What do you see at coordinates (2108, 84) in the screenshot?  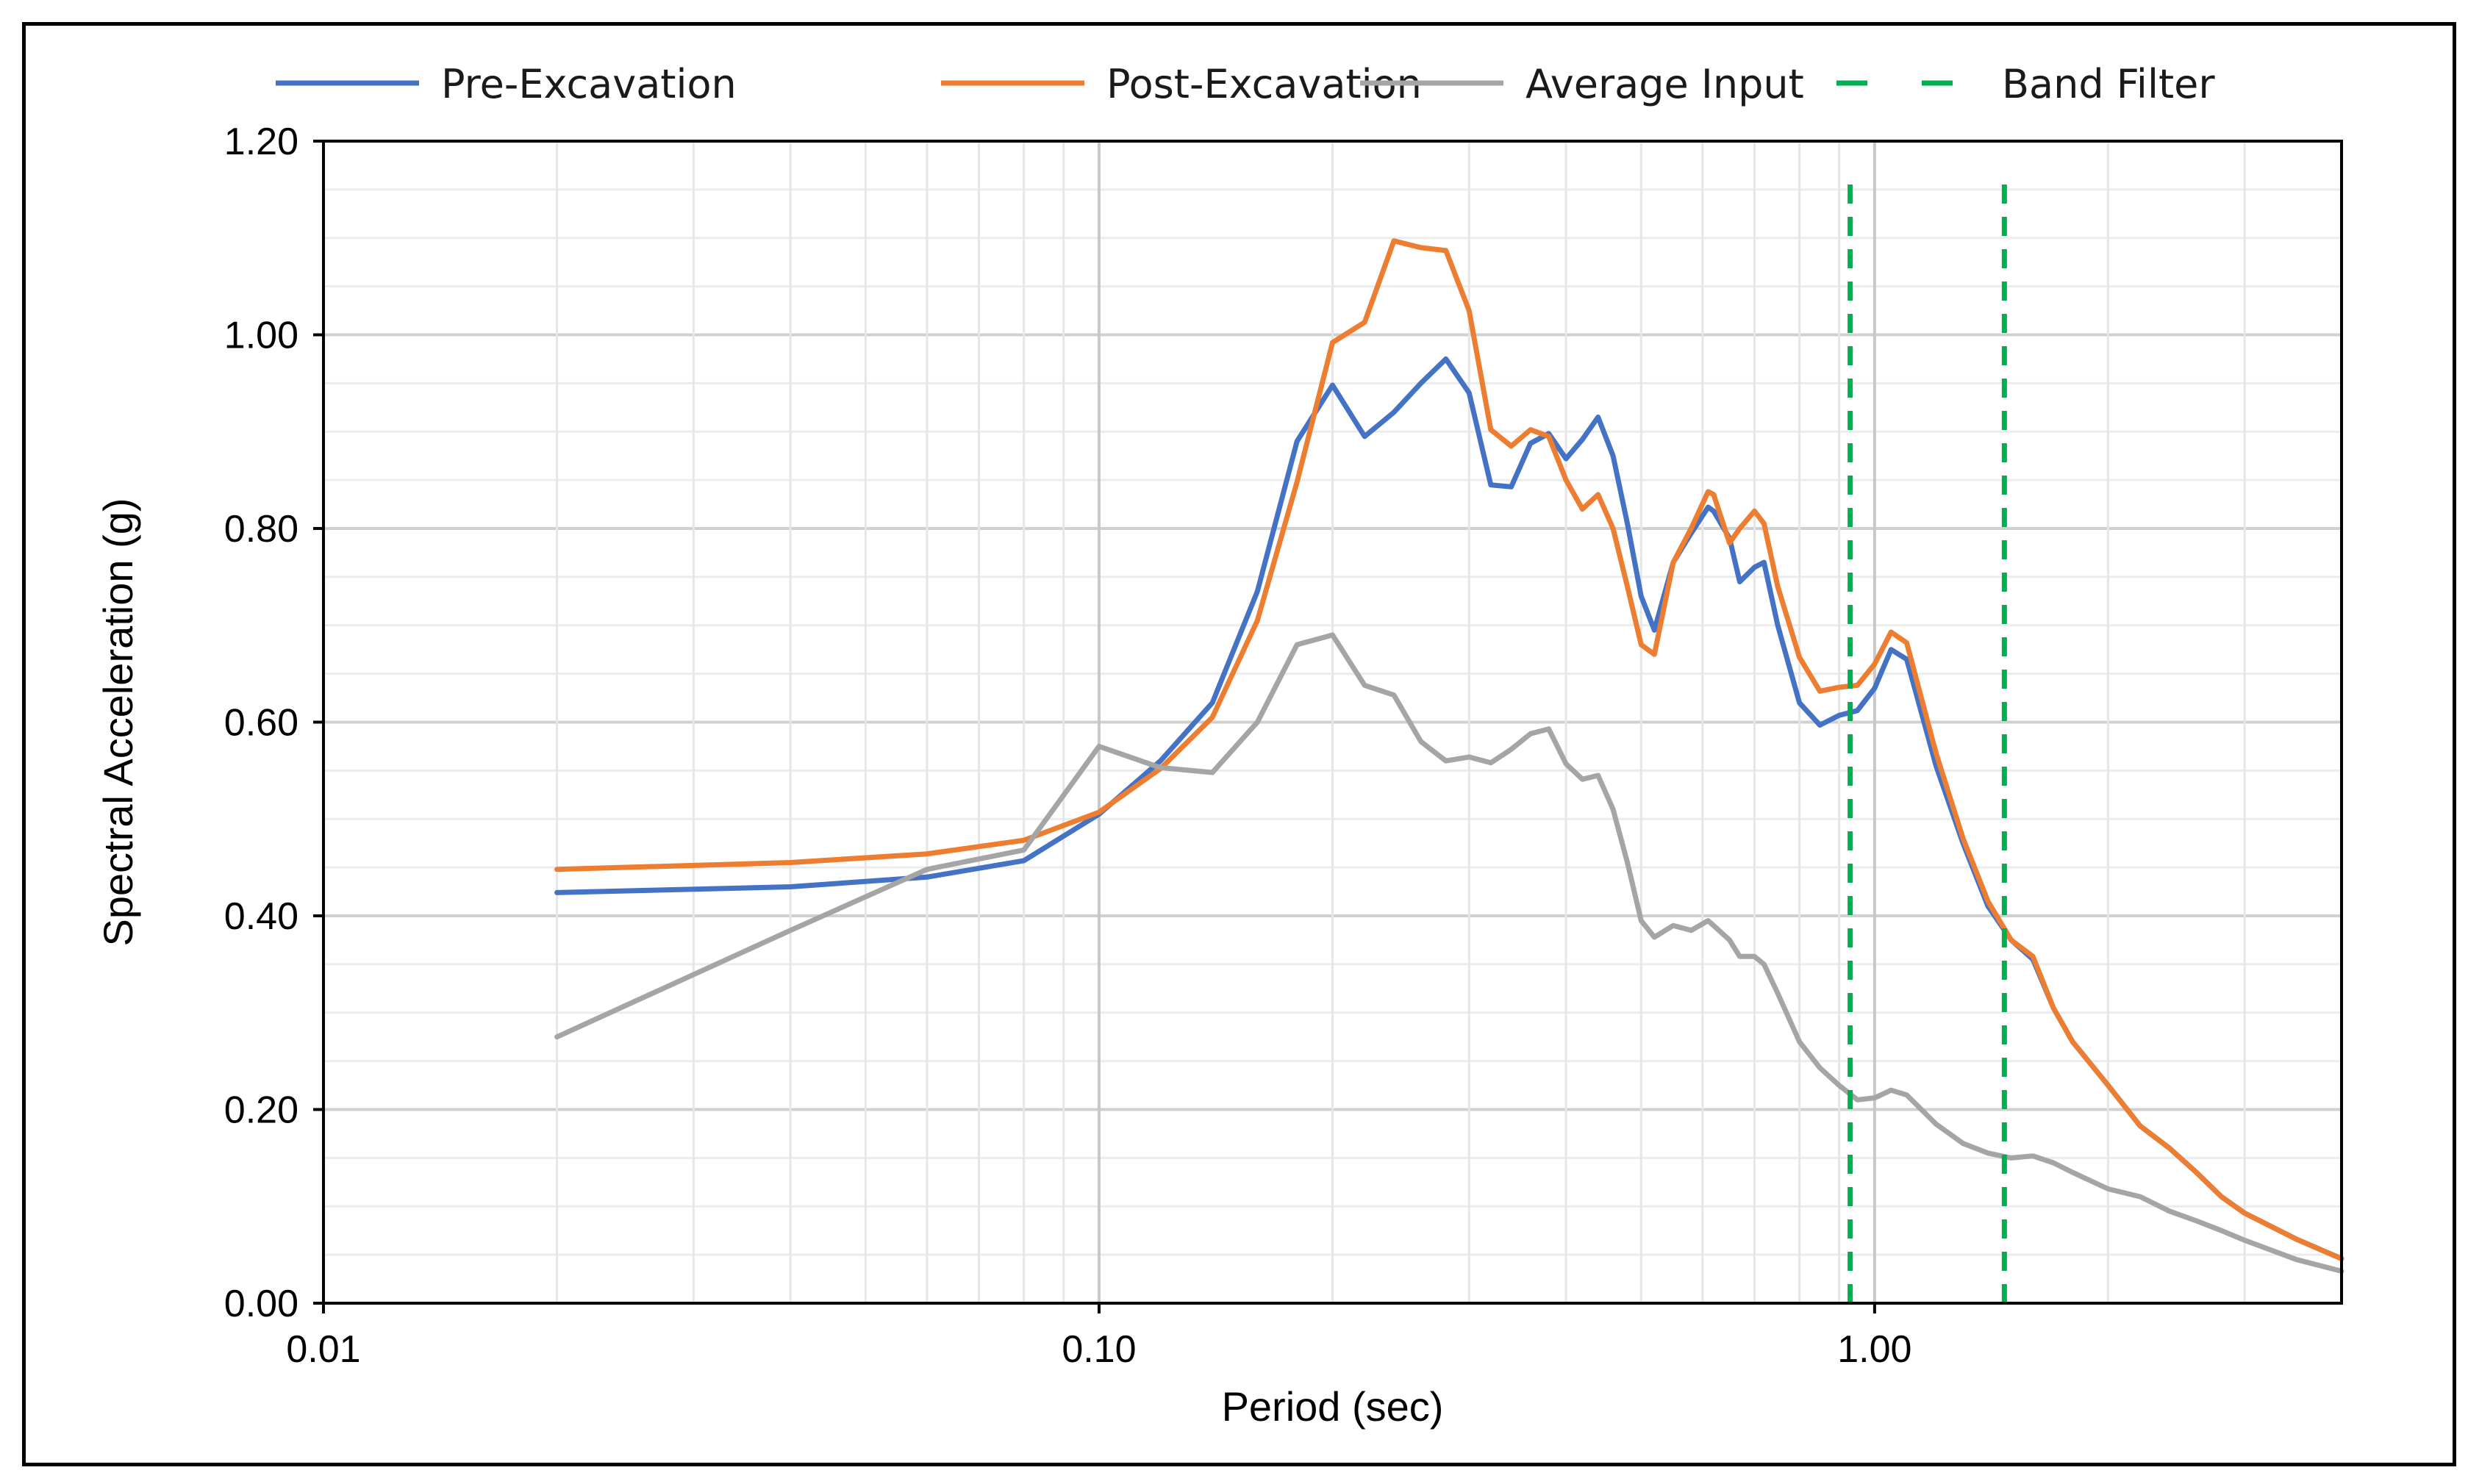 I see `legend-label: Band Filter` at bounding box center [2108, 84].